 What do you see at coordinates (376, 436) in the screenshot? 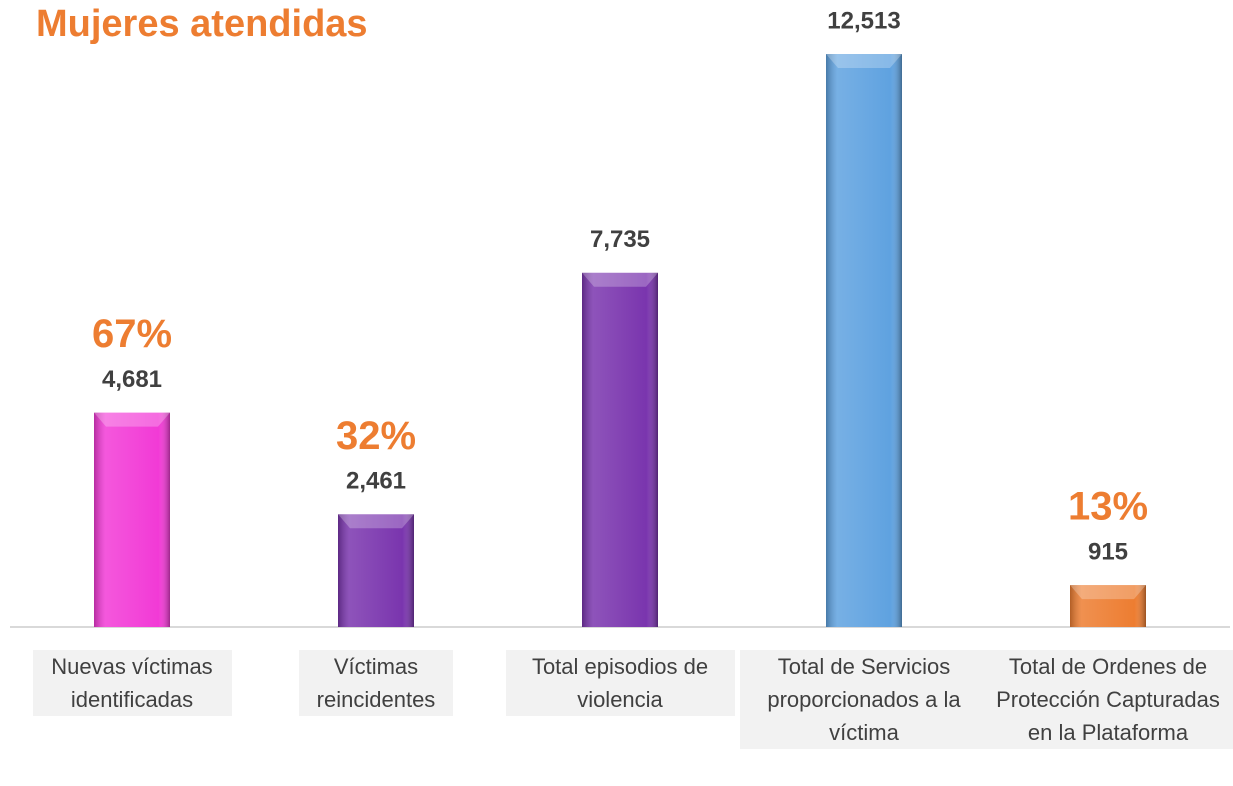
I see `percentage-label: 32%` at bounding box center [376, 436].